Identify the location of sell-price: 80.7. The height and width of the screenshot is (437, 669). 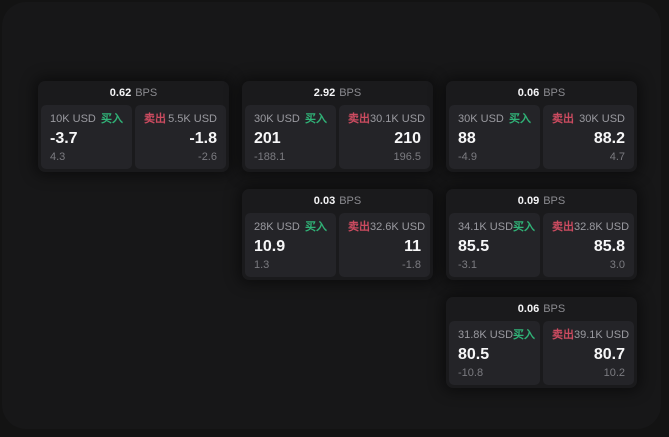
(609, 354).